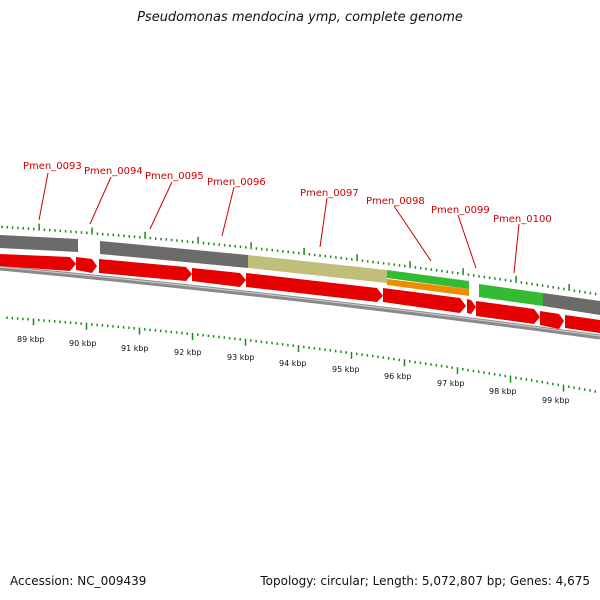 The height and width of the screenshot is (600, 600). I want to click on genome-backbone, so click(300, 302).